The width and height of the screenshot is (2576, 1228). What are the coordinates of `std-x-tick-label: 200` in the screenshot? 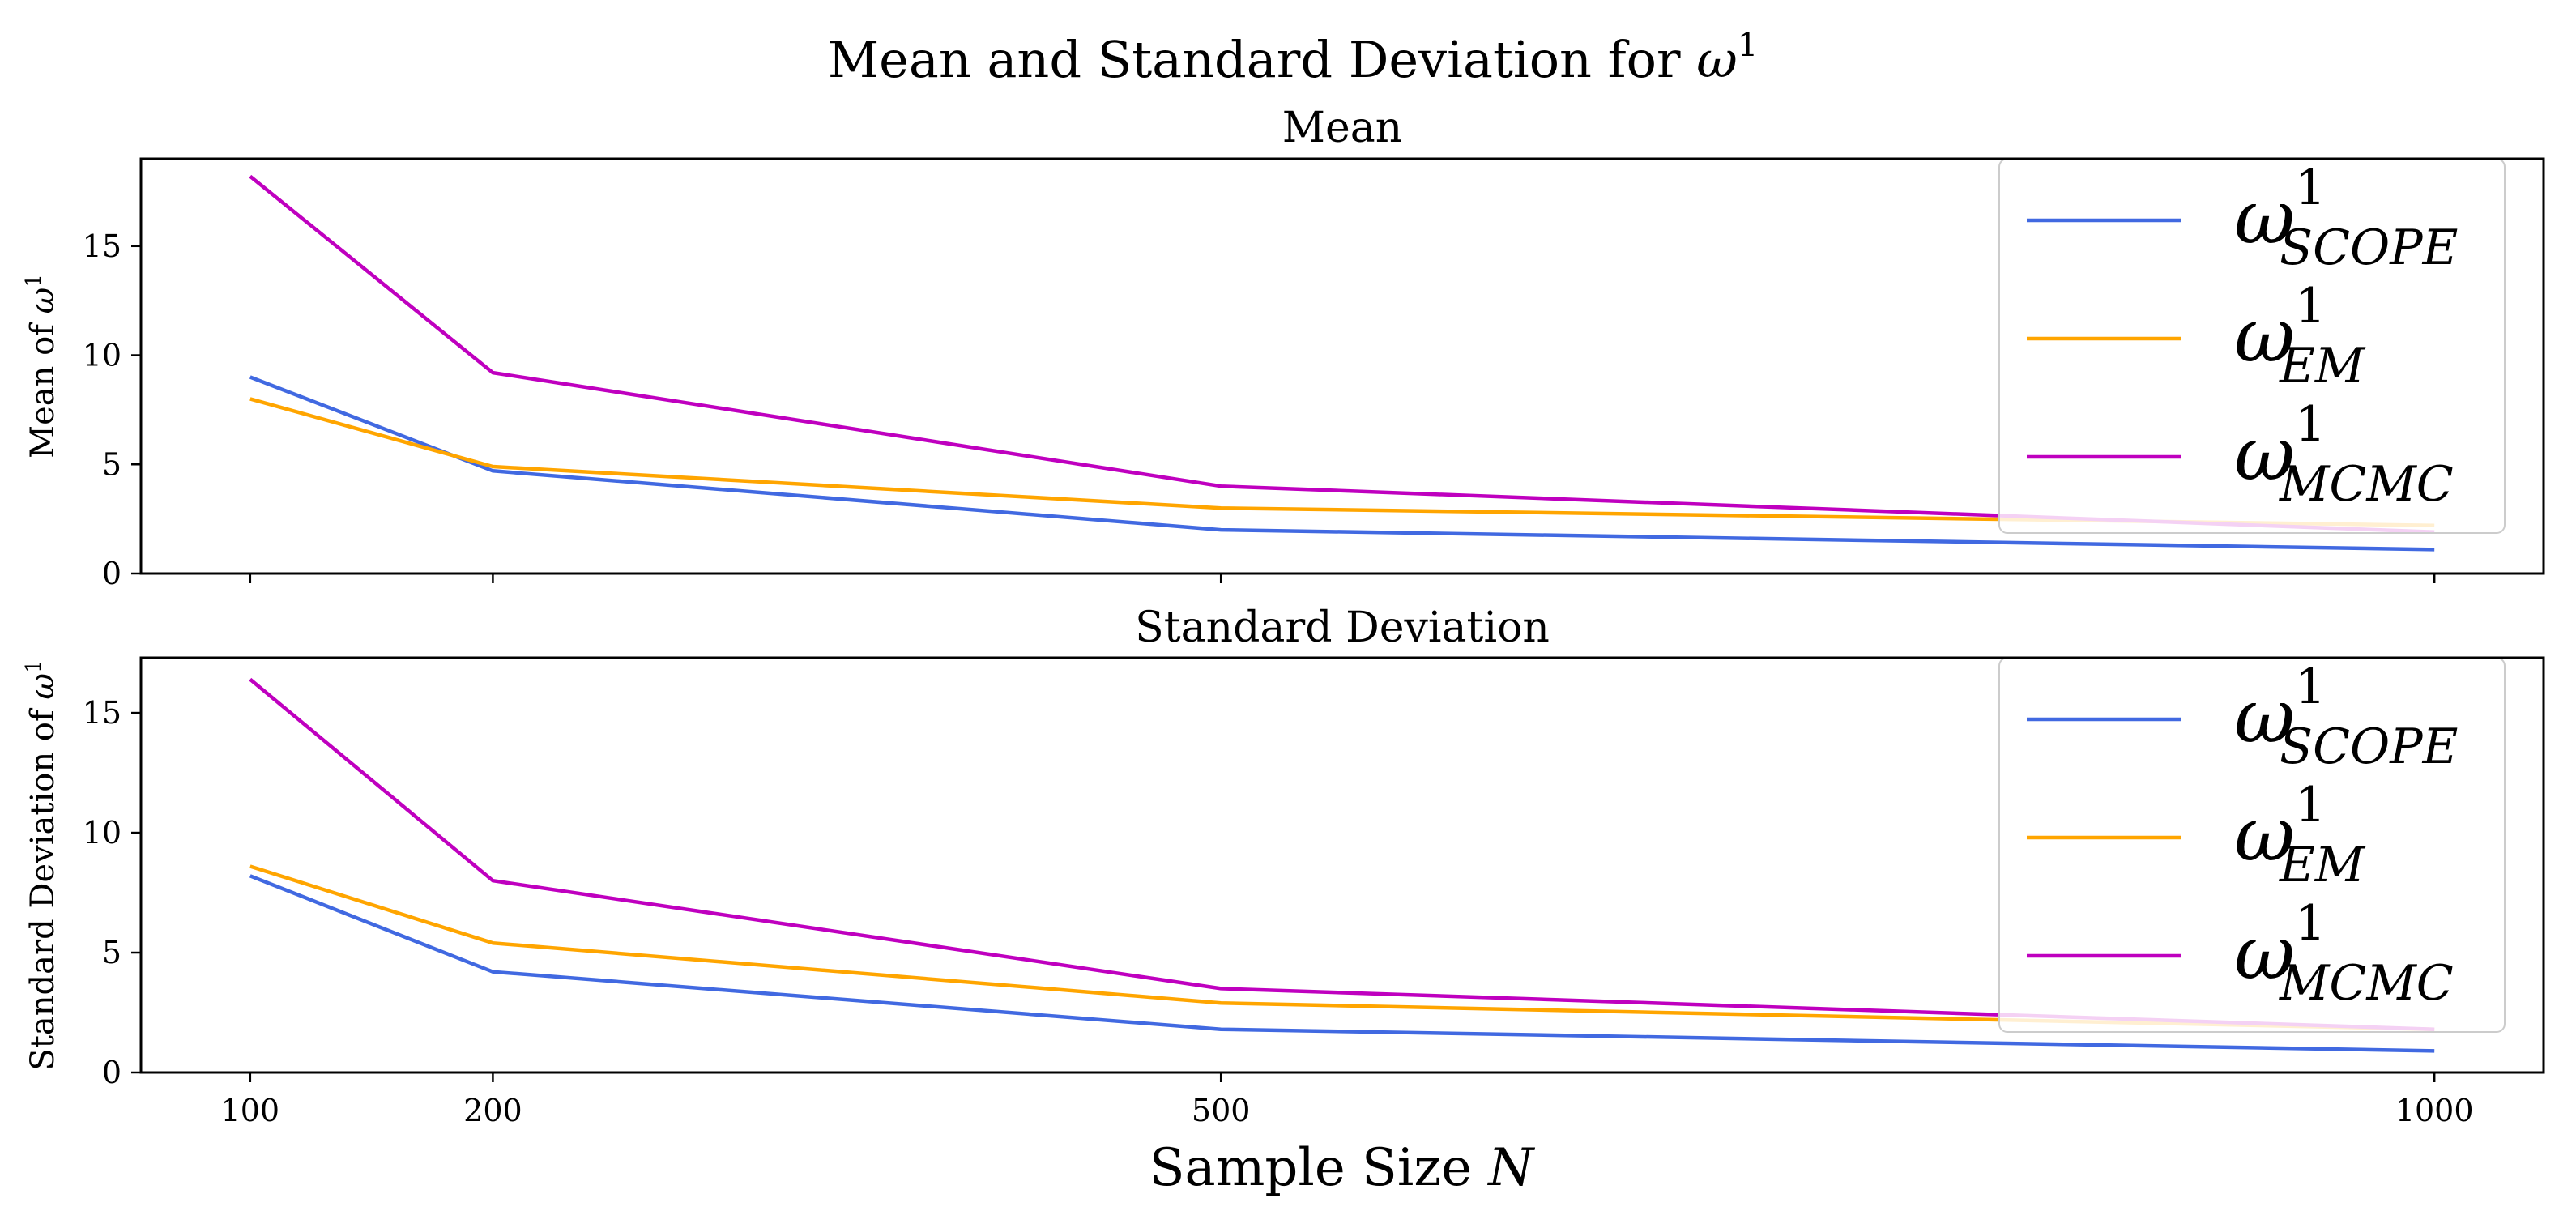 It's located at (493, 1110).